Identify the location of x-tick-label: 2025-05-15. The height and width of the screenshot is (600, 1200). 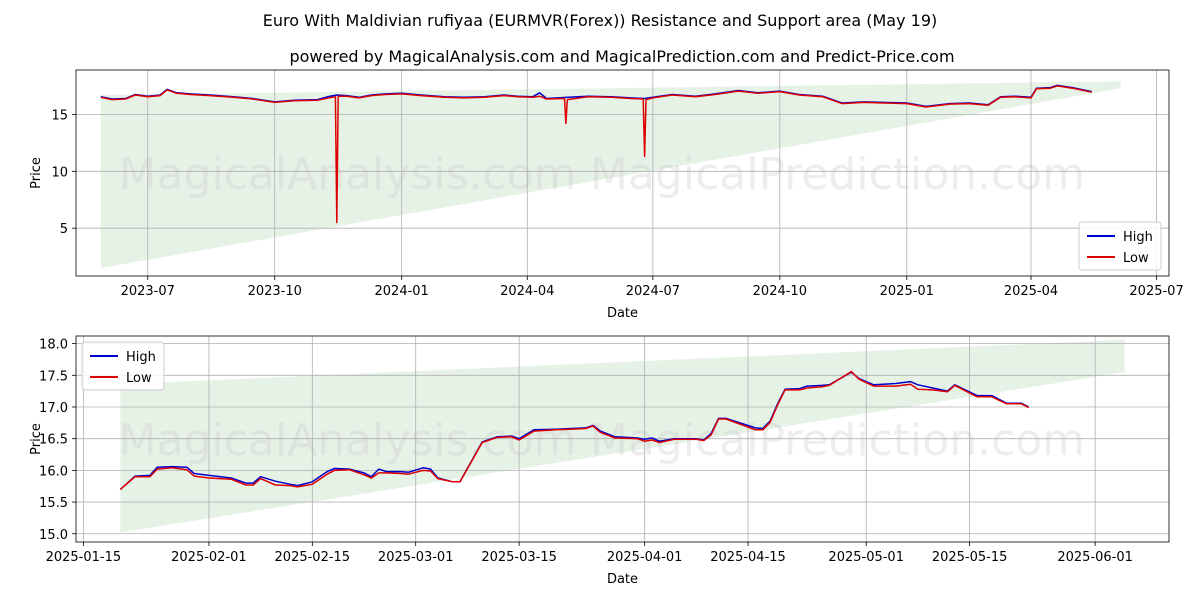
(970, 557).